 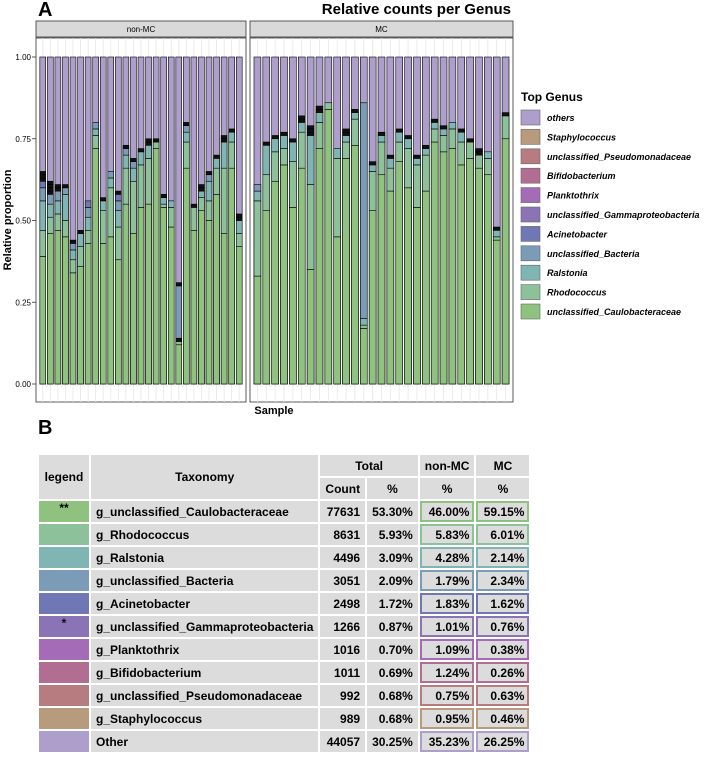 I want to click on mc-pct-cell: 0.63%, so click(x=503, y=695).